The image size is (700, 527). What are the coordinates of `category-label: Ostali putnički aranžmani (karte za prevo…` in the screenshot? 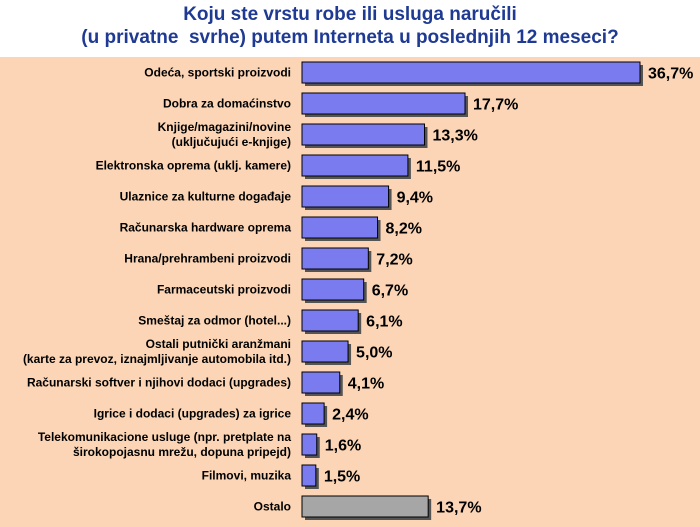 It's located at (157, 351).